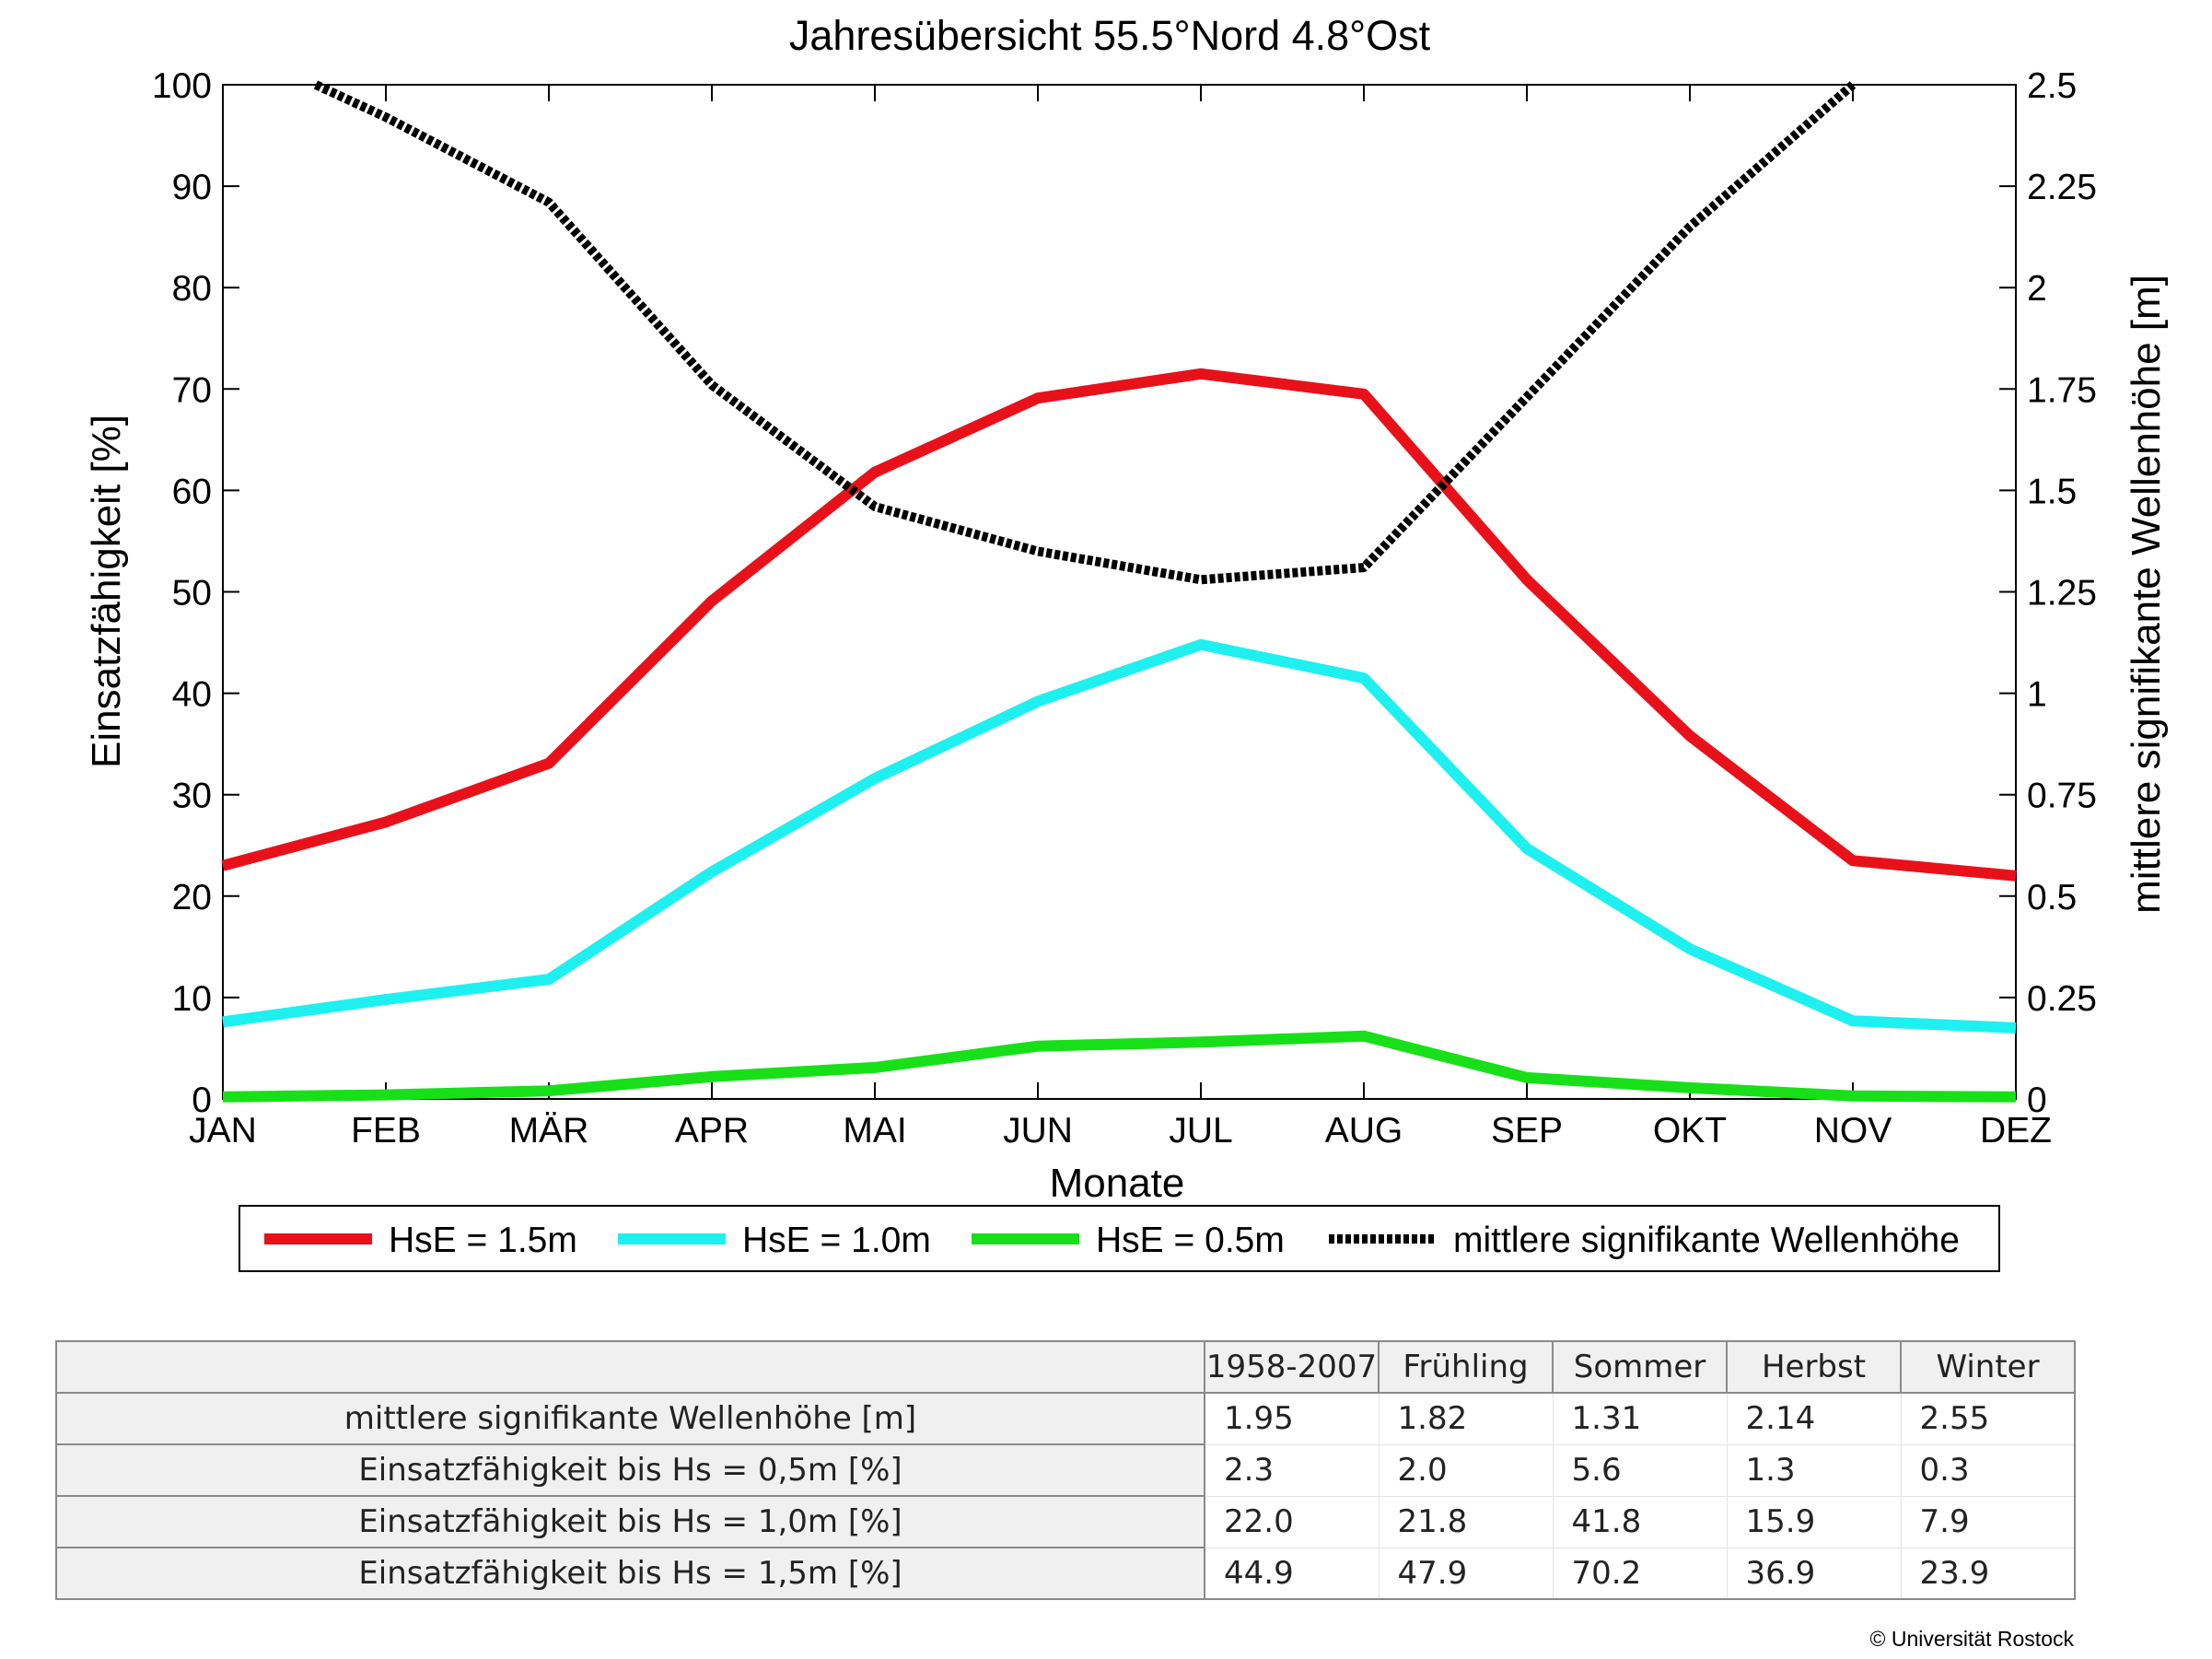  What do you see at coordinates (549, 1131) in the screenshot?
I see `x-tick-label: MÄR` at bounding box center [549, 1131].